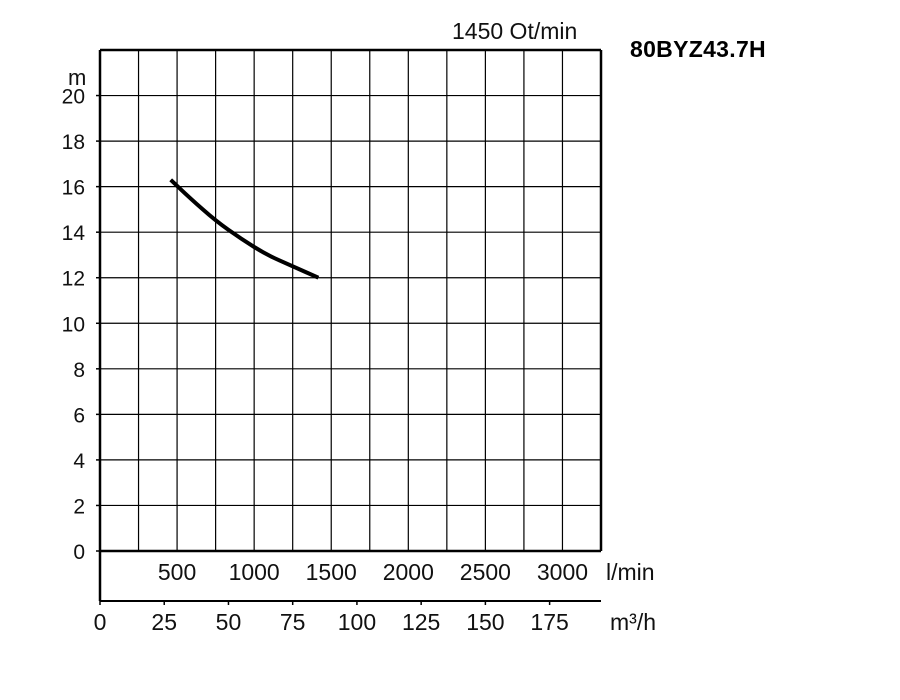  I want to click on y-tick-label: 20, so click(73, 97).